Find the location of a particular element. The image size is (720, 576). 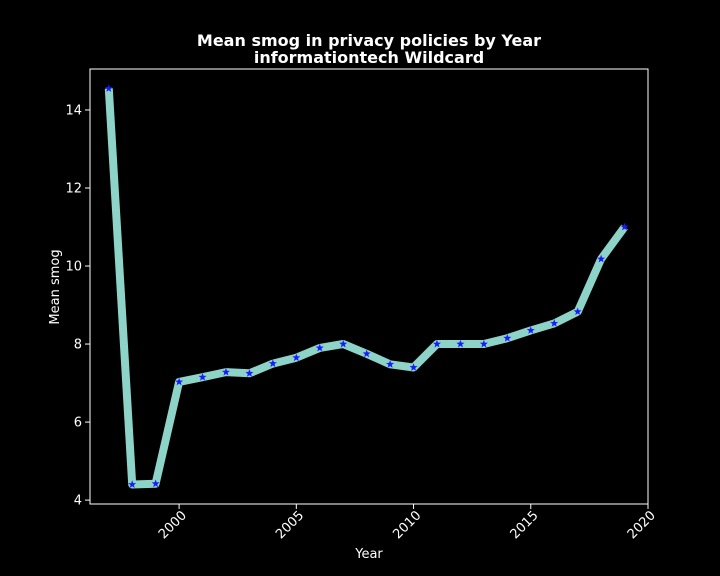

y-tick-label: 14 is located at coordinates (73, 110).